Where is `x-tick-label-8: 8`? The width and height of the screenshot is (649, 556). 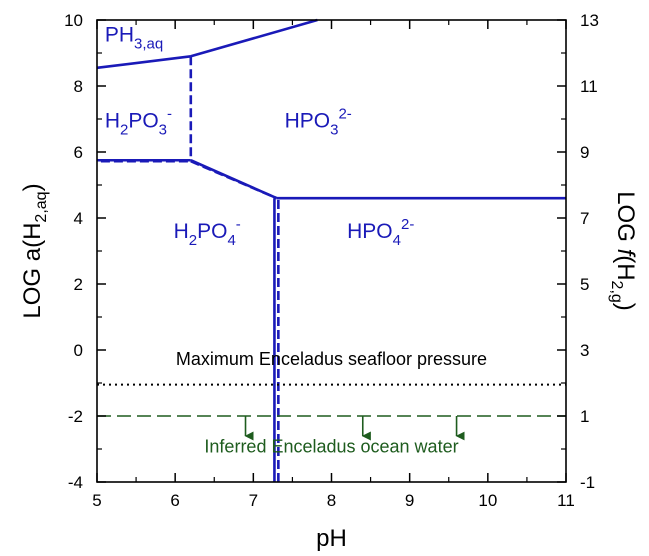
x-tick-label-8: 8 is located at coordinates (331, 500).